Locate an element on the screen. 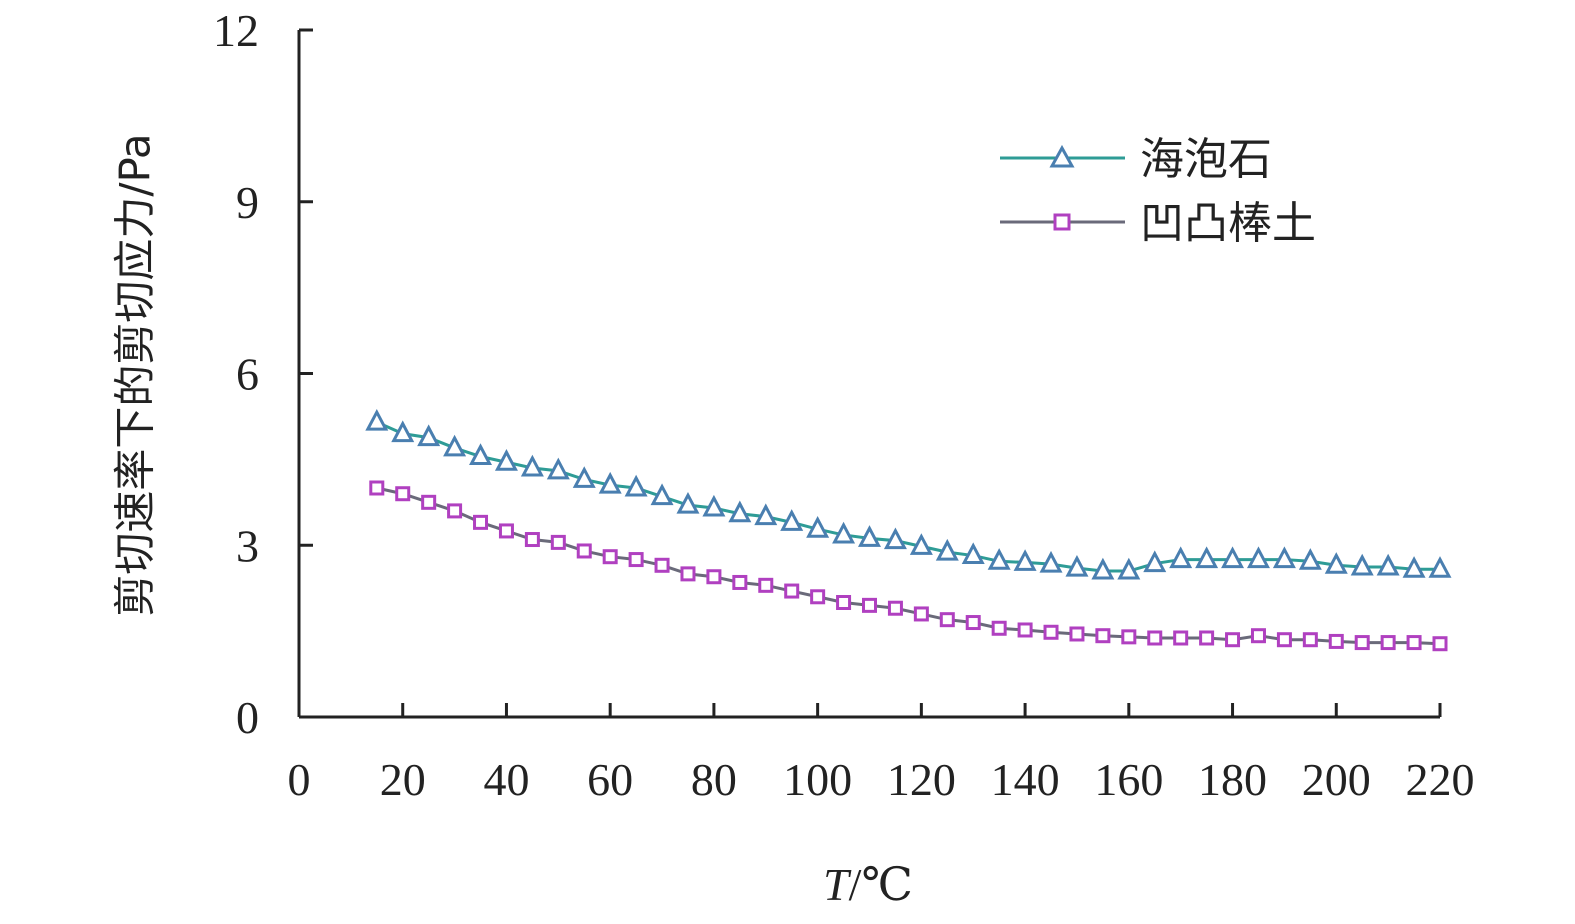  legend-item-sepiolite: 海泡石 is located at coordinates (1136, 159).